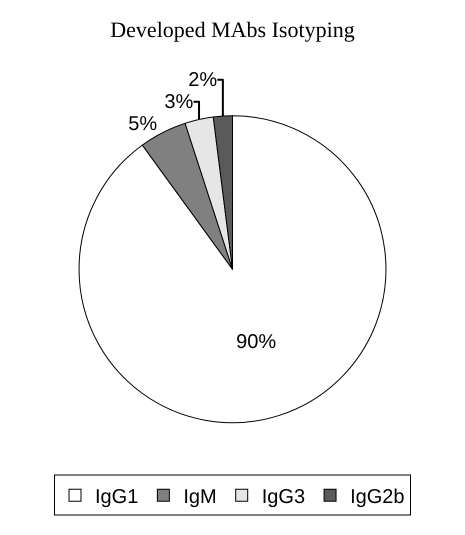 The width and height of the screenshot is (465, 535). Describe the element at coordinates (232, 29) in the screenshot. I see `chart-title: Developed MAbs Isotyping` at that location.